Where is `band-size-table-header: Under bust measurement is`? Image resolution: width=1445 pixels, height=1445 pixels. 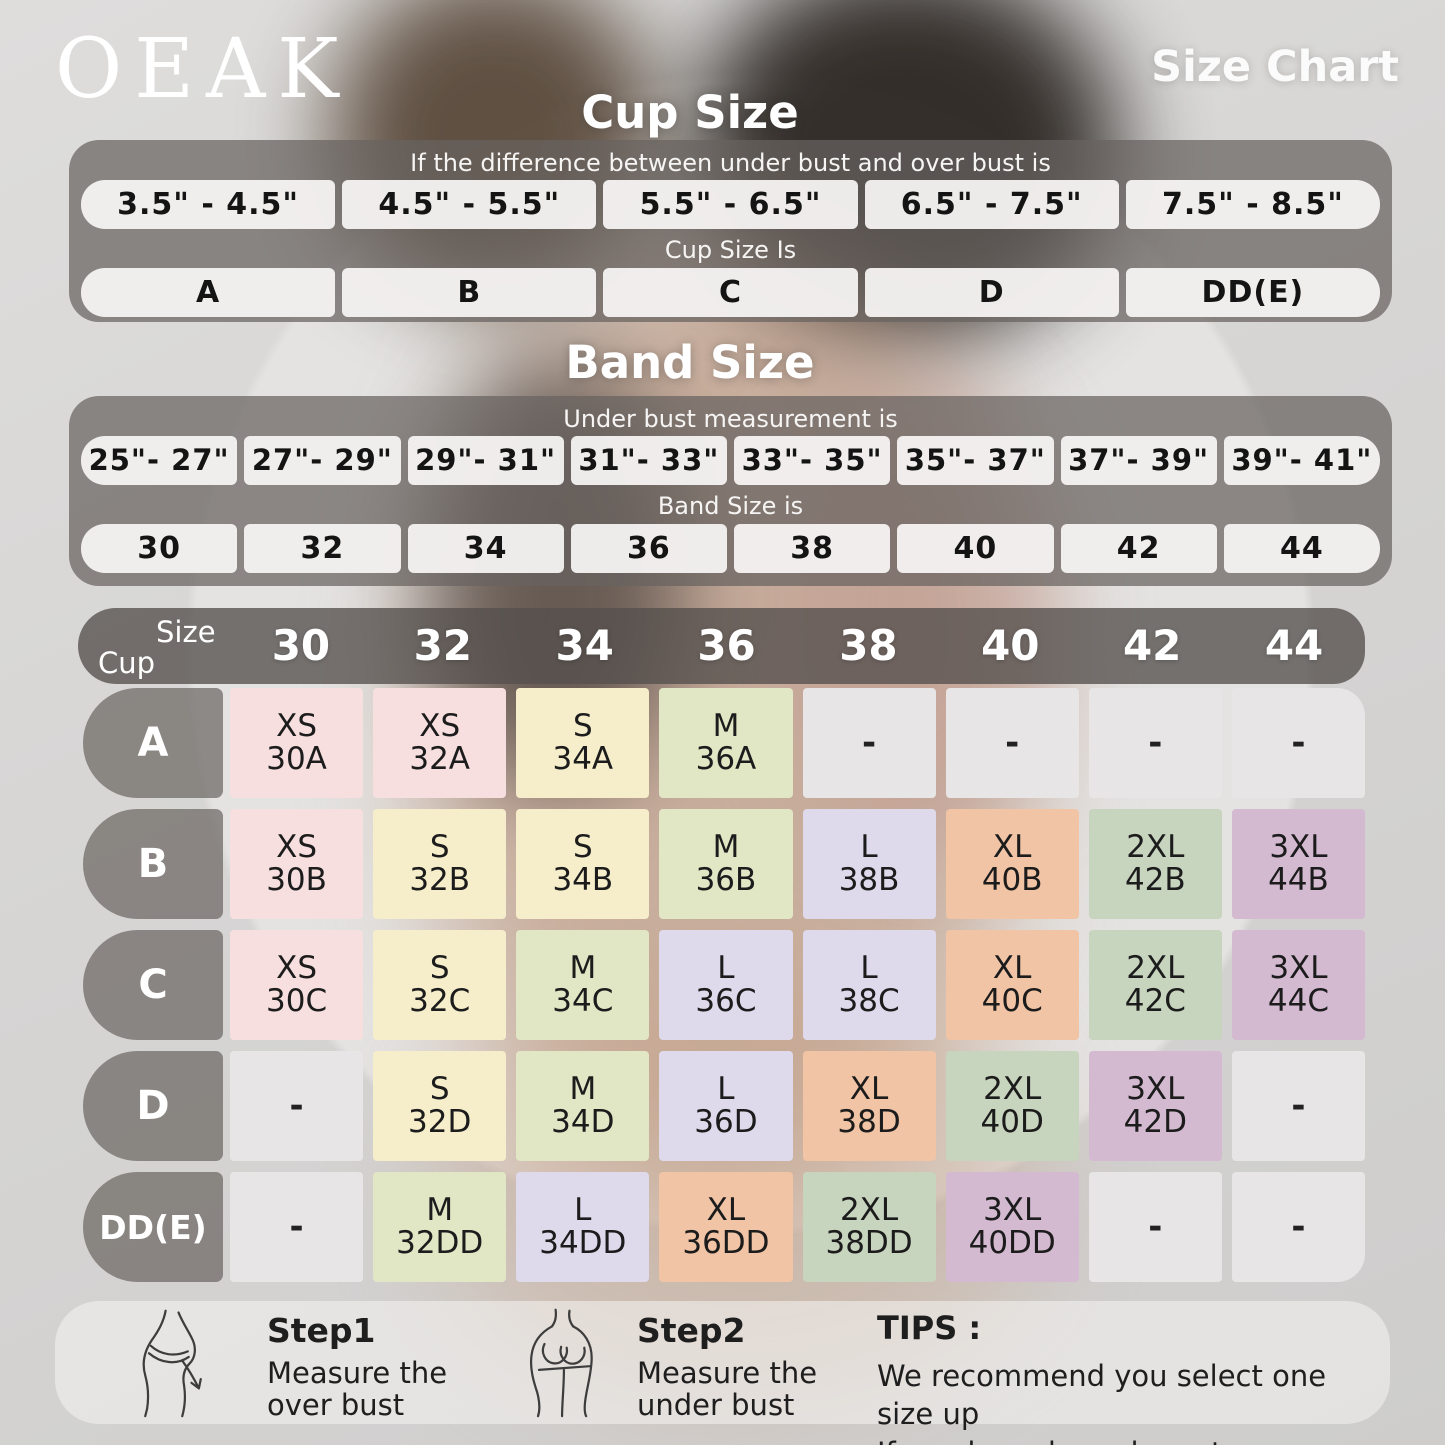
band-size-table-header: Under bust measurement is is located at coordinates (730, 419).